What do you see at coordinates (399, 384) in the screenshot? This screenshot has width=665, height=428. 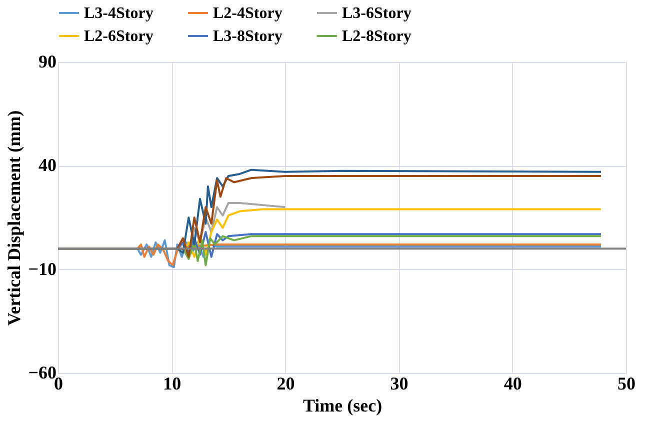 I see `x-tick-label: 30` at bounding box center [399, 384].